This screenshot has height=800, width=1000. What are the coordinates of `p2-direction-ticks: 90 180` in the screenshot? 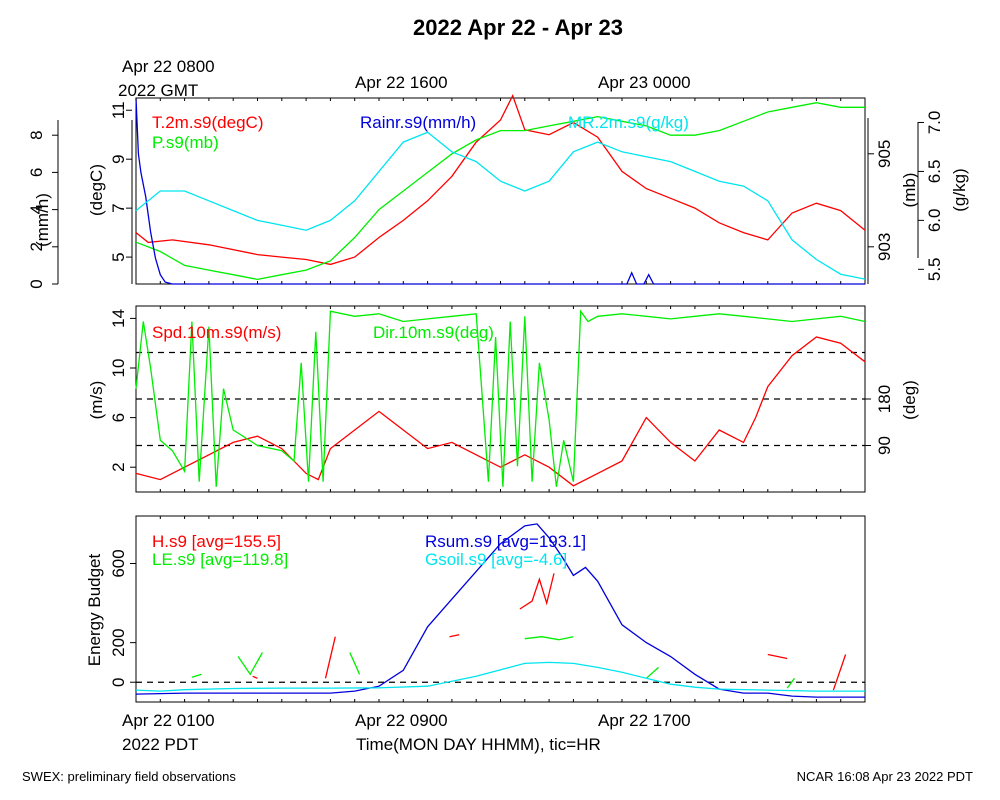 It's located at (879, 420).